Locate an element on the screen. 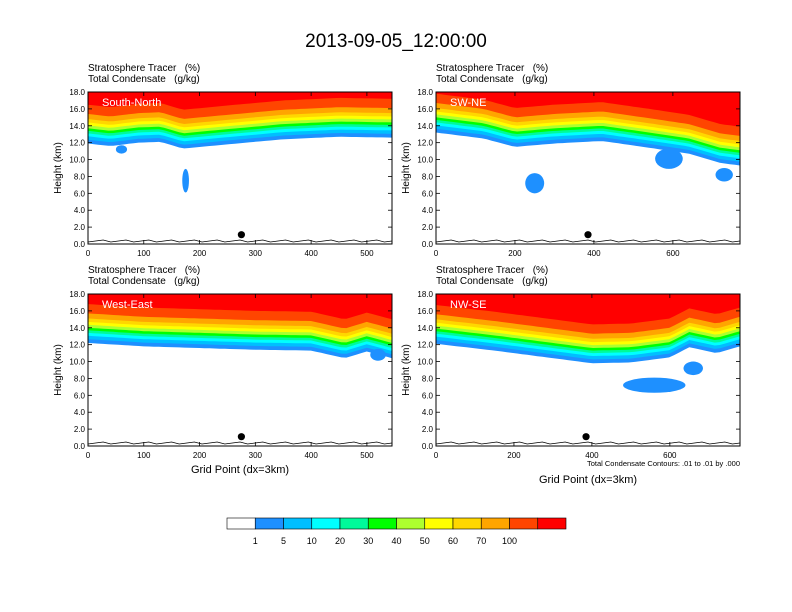  panel-label: NW-SE is located at coordinates (468, 305).